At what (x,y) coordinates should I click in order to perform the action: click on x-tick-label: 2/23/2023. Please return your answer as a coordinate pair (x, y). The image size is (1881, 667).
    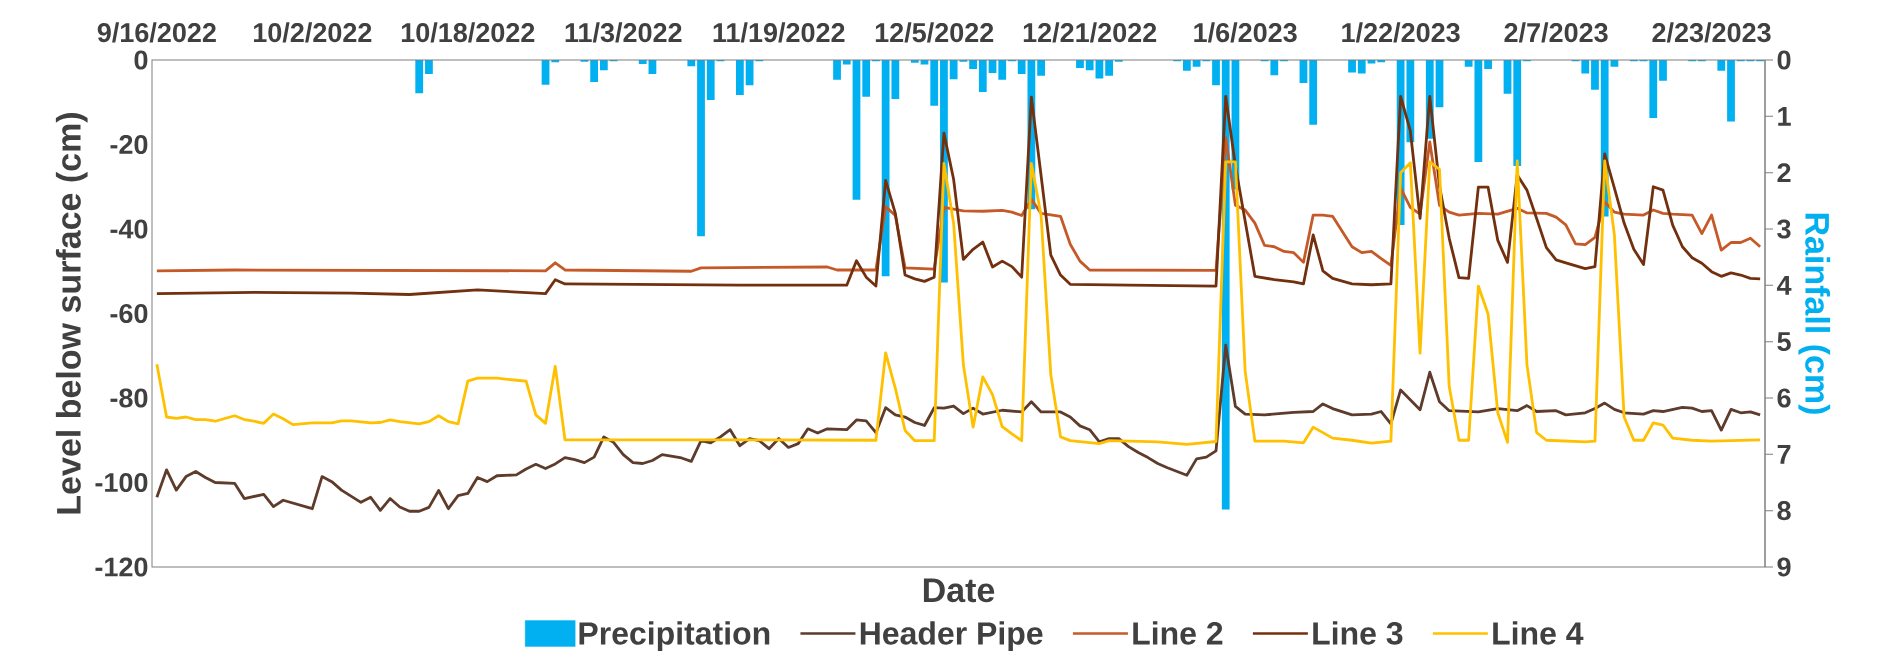
    Looking at the image, I should click on (1711, 32).